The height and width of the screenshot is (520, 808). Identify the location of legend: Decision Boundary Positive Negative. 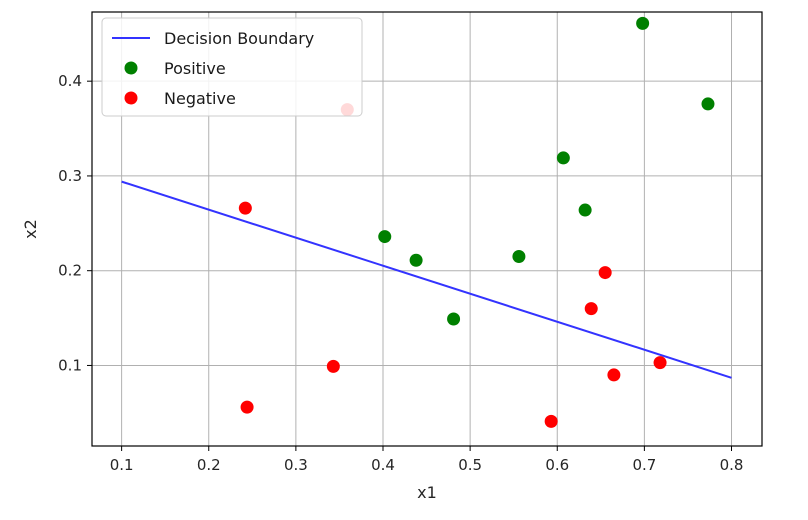
(232, 67).